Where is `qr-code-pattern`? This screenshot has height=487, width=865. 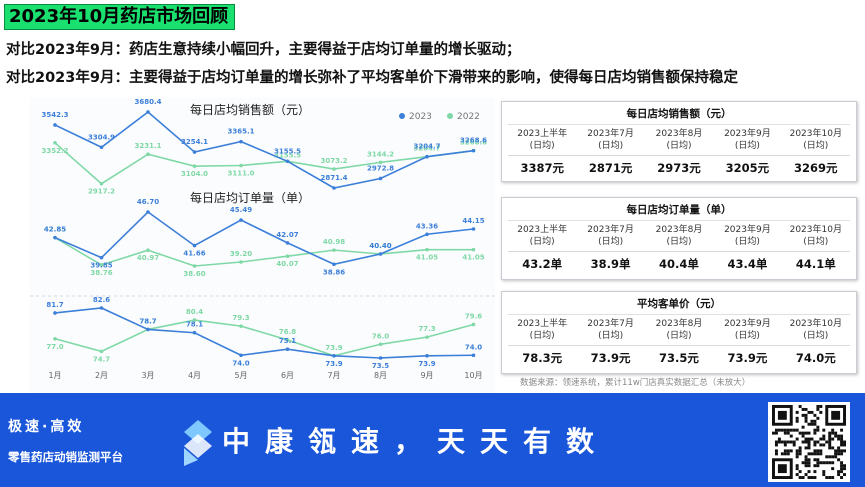 qr-code-pattern is located at coordinates (809, 442).